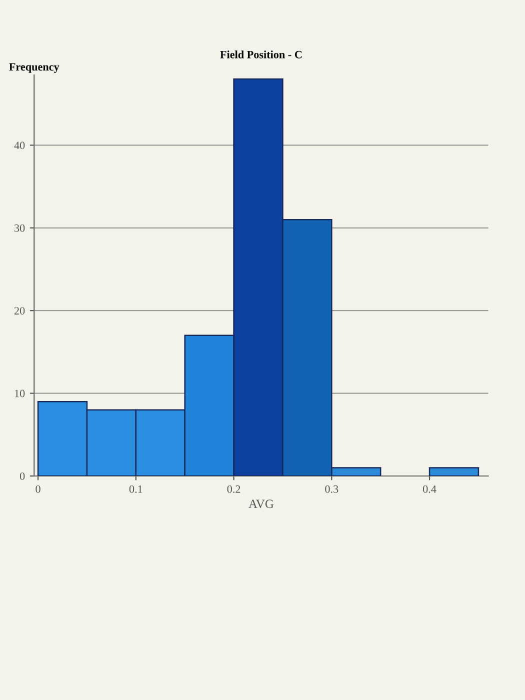 This screenshot has width=525, height=700. Describe the element at coordinates (233, 489) in the screenshot. I see `x-tick-label: 0.2` at that location.